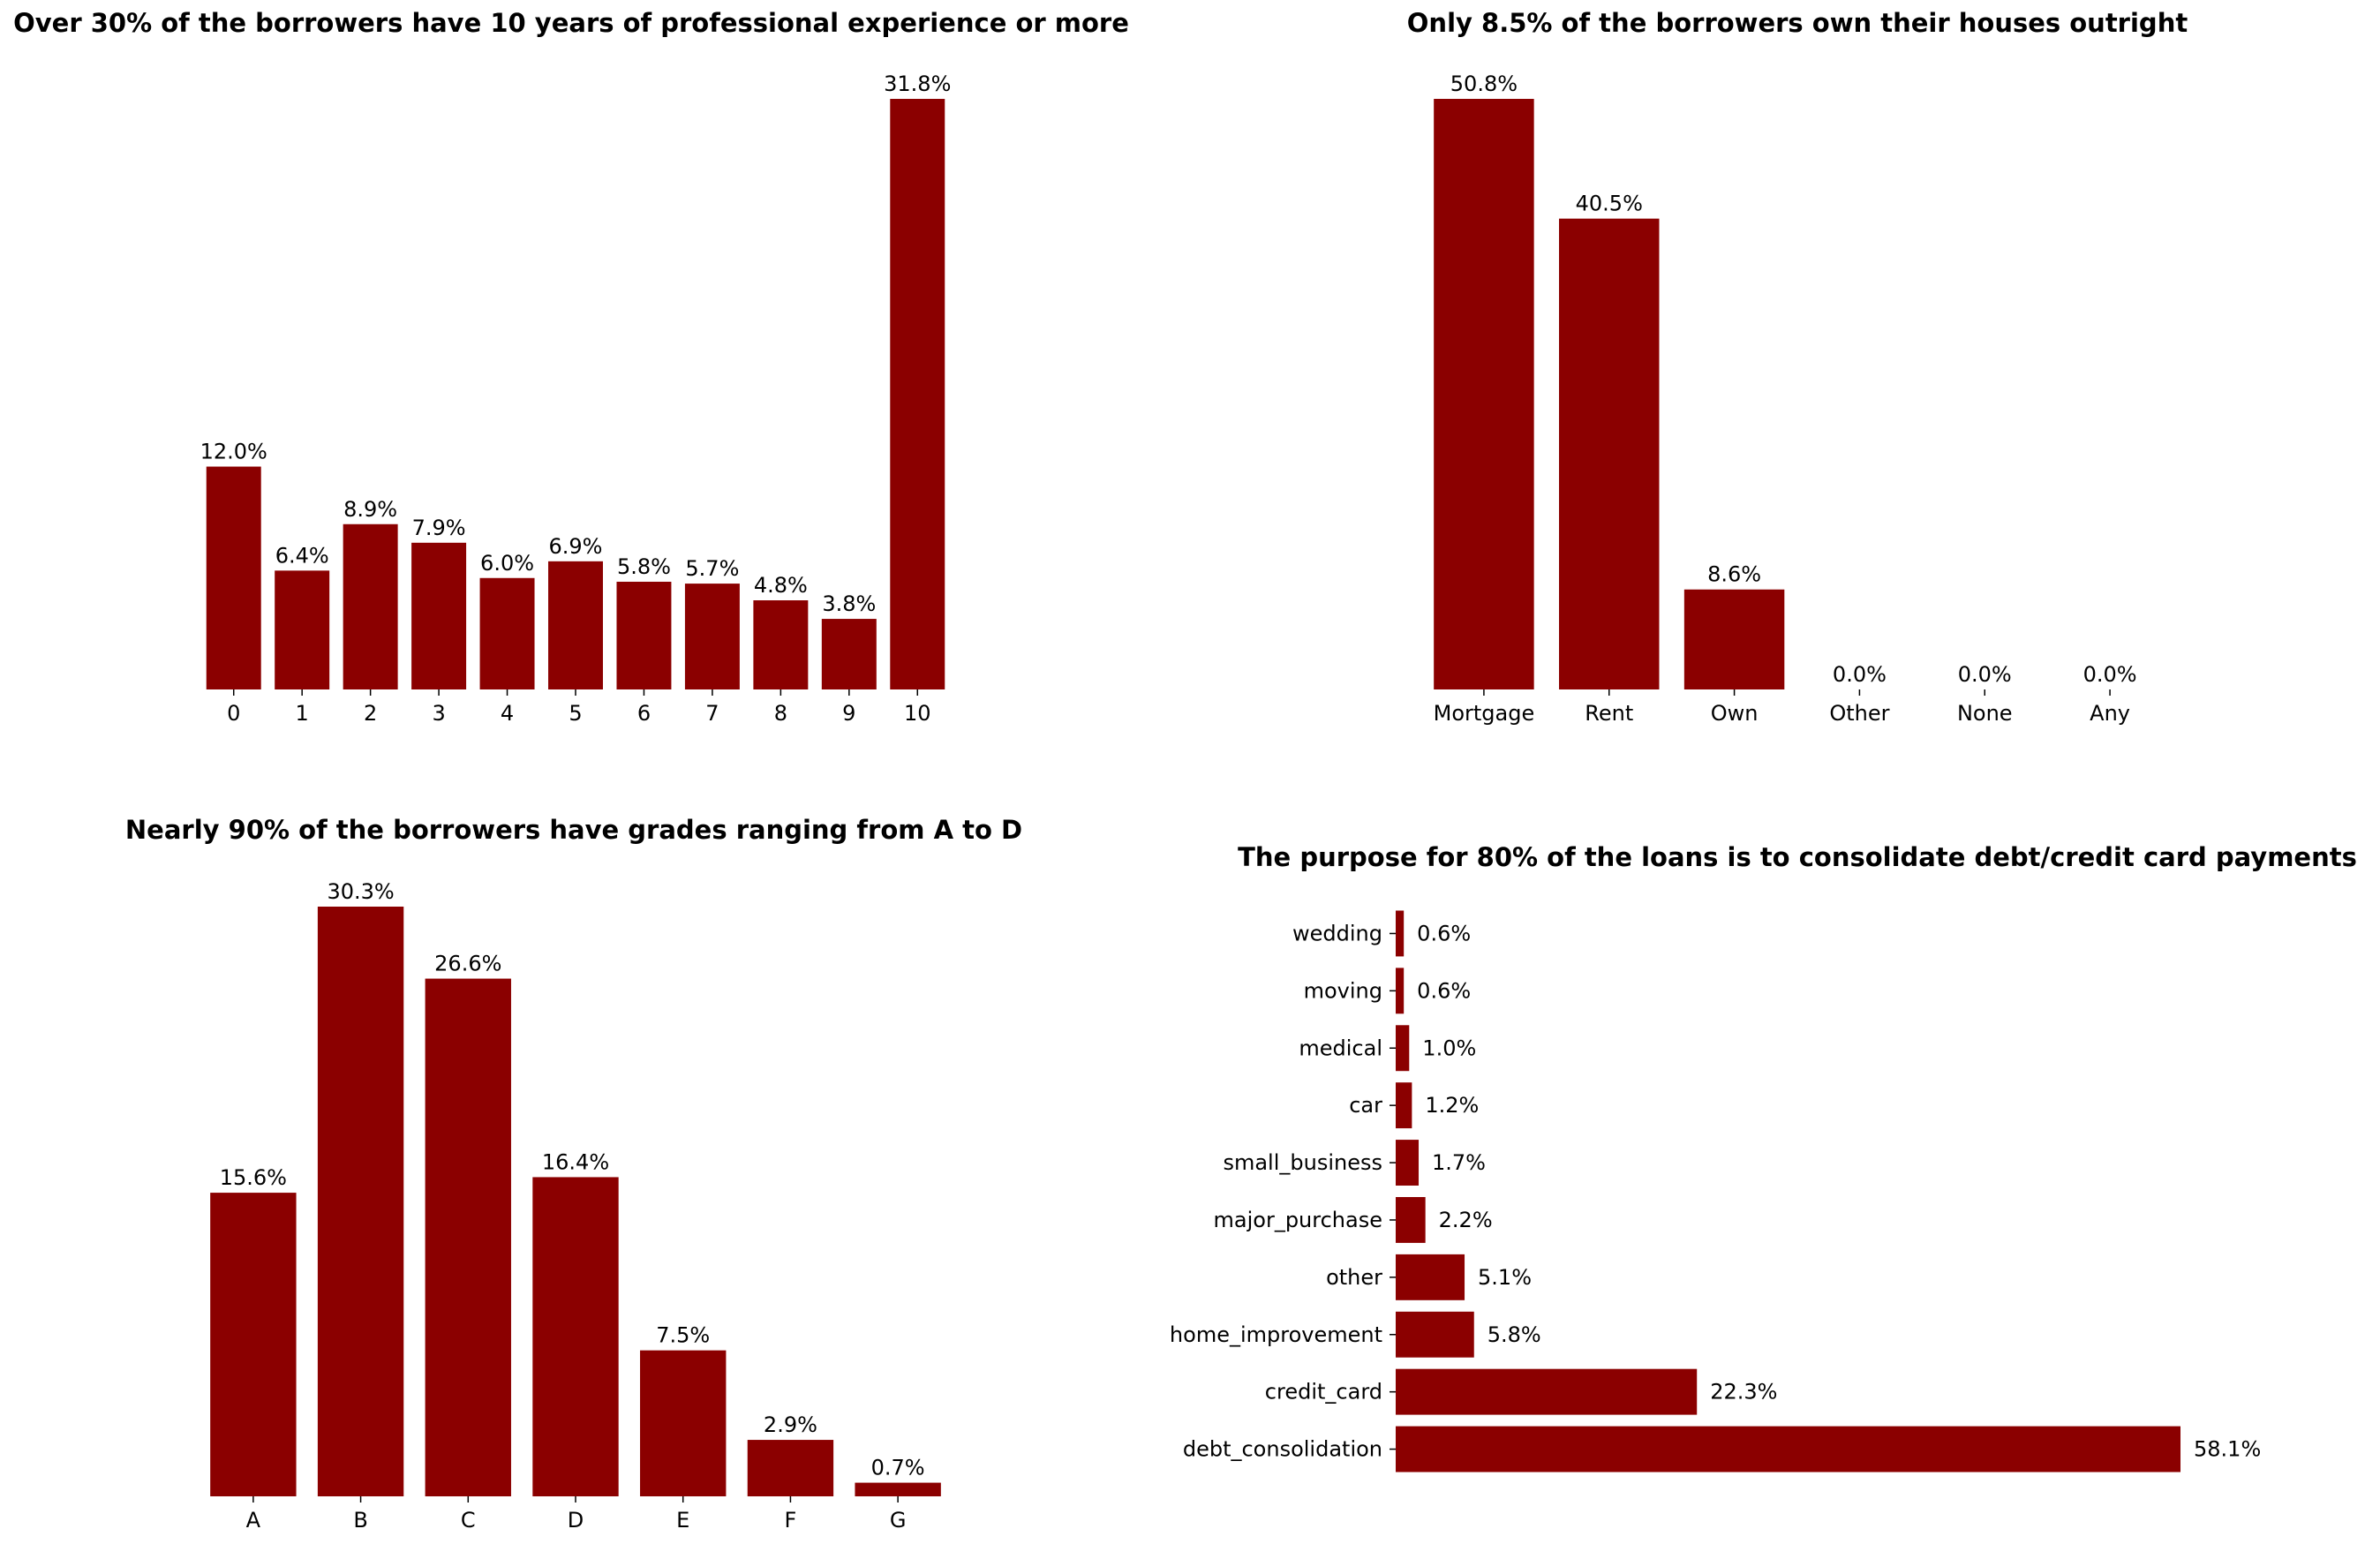 The image size is (2380, 1544). Describe the element at coordinates (1547, 1391) in the screenshot. I see `bar-credit-card` at that location.